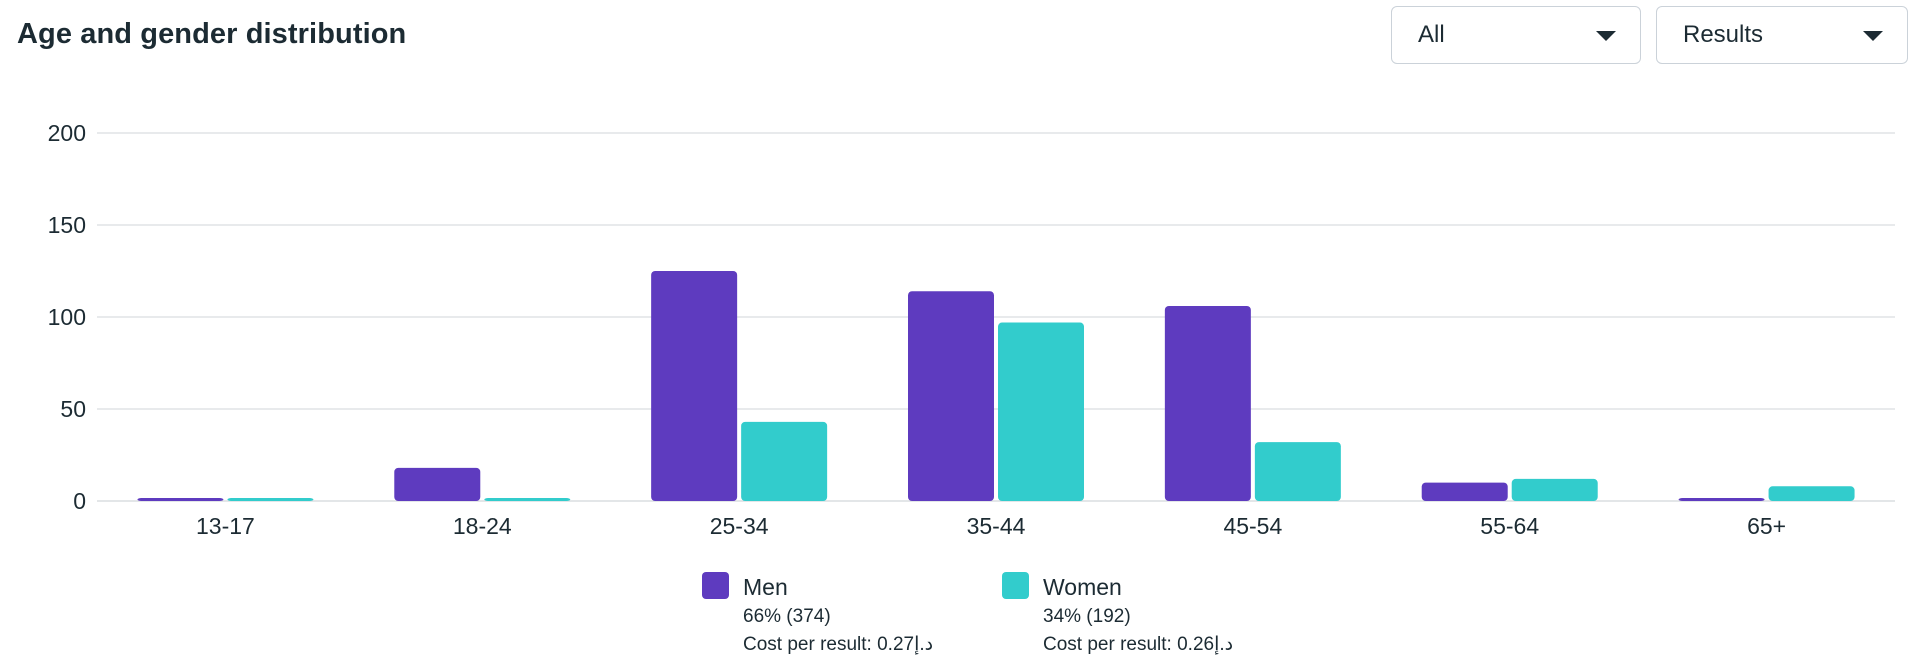  What do you see at coordinates (482, 526) in the screenshot?
I see `x-tick-label: 18-24` at bounding box center [482, 526].